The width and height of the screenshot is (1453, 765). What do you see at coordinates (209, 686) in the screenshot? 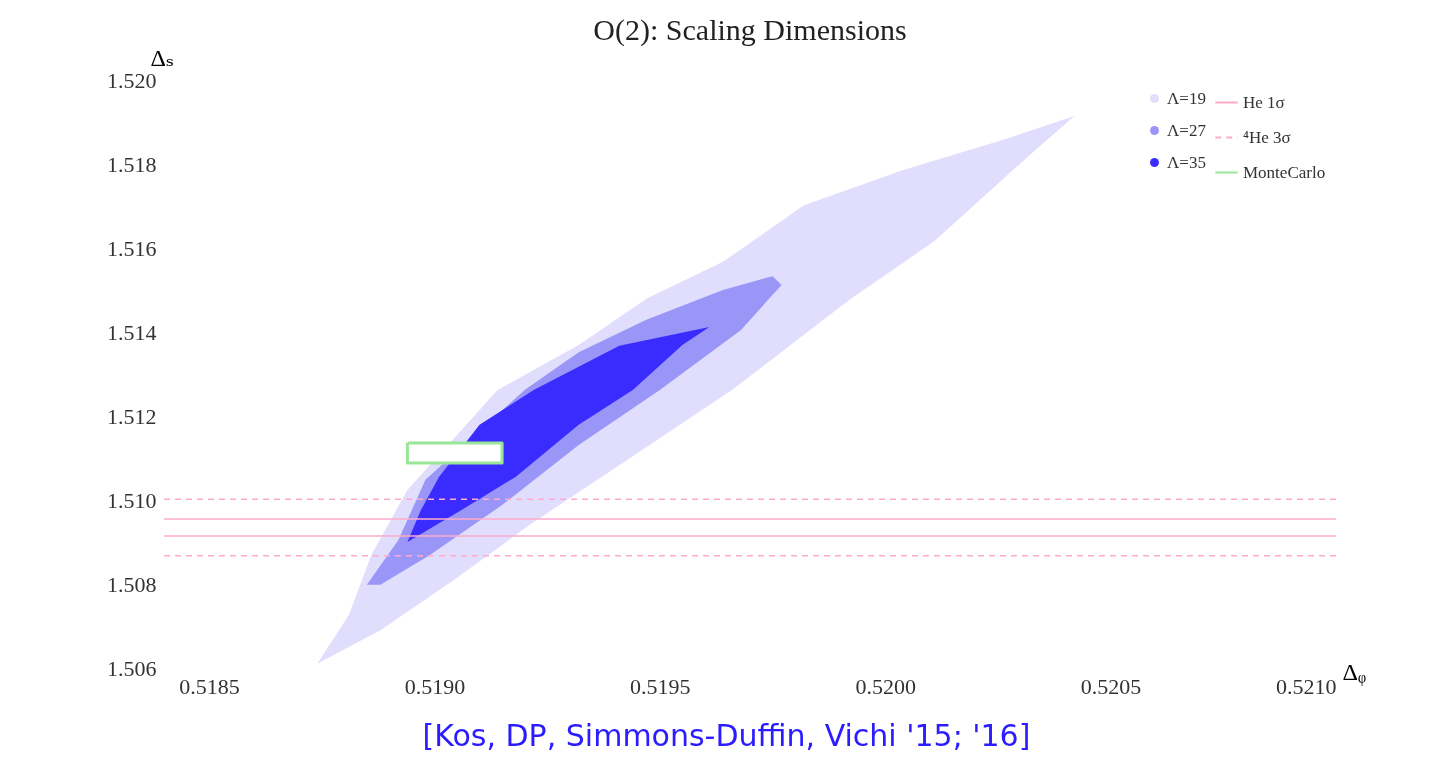
I see `x-tick-label: 0.5185` at bounding box center [209, 686].